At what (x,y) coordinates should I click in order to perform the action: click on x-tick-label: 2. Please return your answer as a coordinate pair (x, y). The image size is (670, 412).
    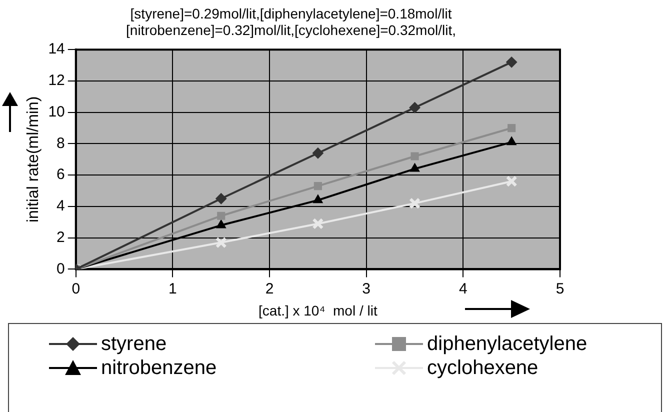
    Looking at the image, I should click on (269, 289).